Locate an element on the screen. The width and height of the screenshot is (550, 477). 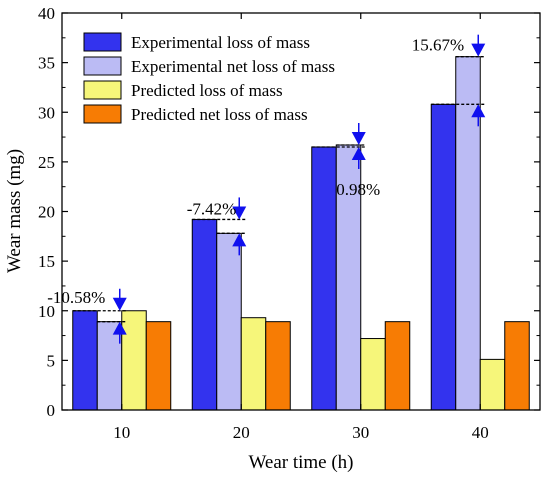
arrow-up-20-head is located at coordinates (239, 240).